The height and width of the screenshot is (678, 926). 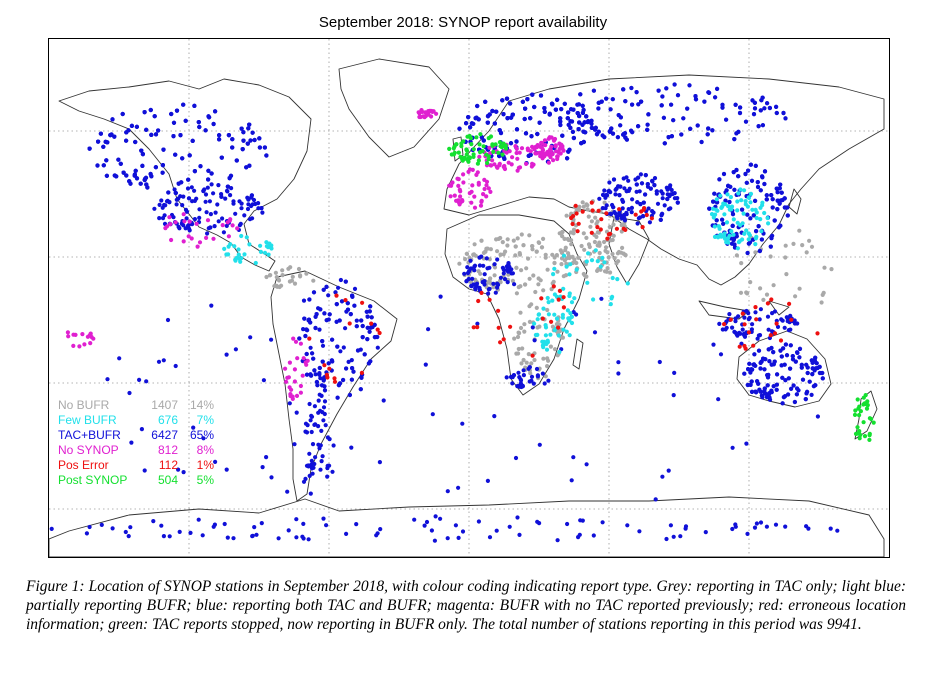 What do you see at coordinates (136, 405) in the screenshot?
I see `legend-row-no_bufr: No BUFR 1407 14%` at bounding box center [136, 405].